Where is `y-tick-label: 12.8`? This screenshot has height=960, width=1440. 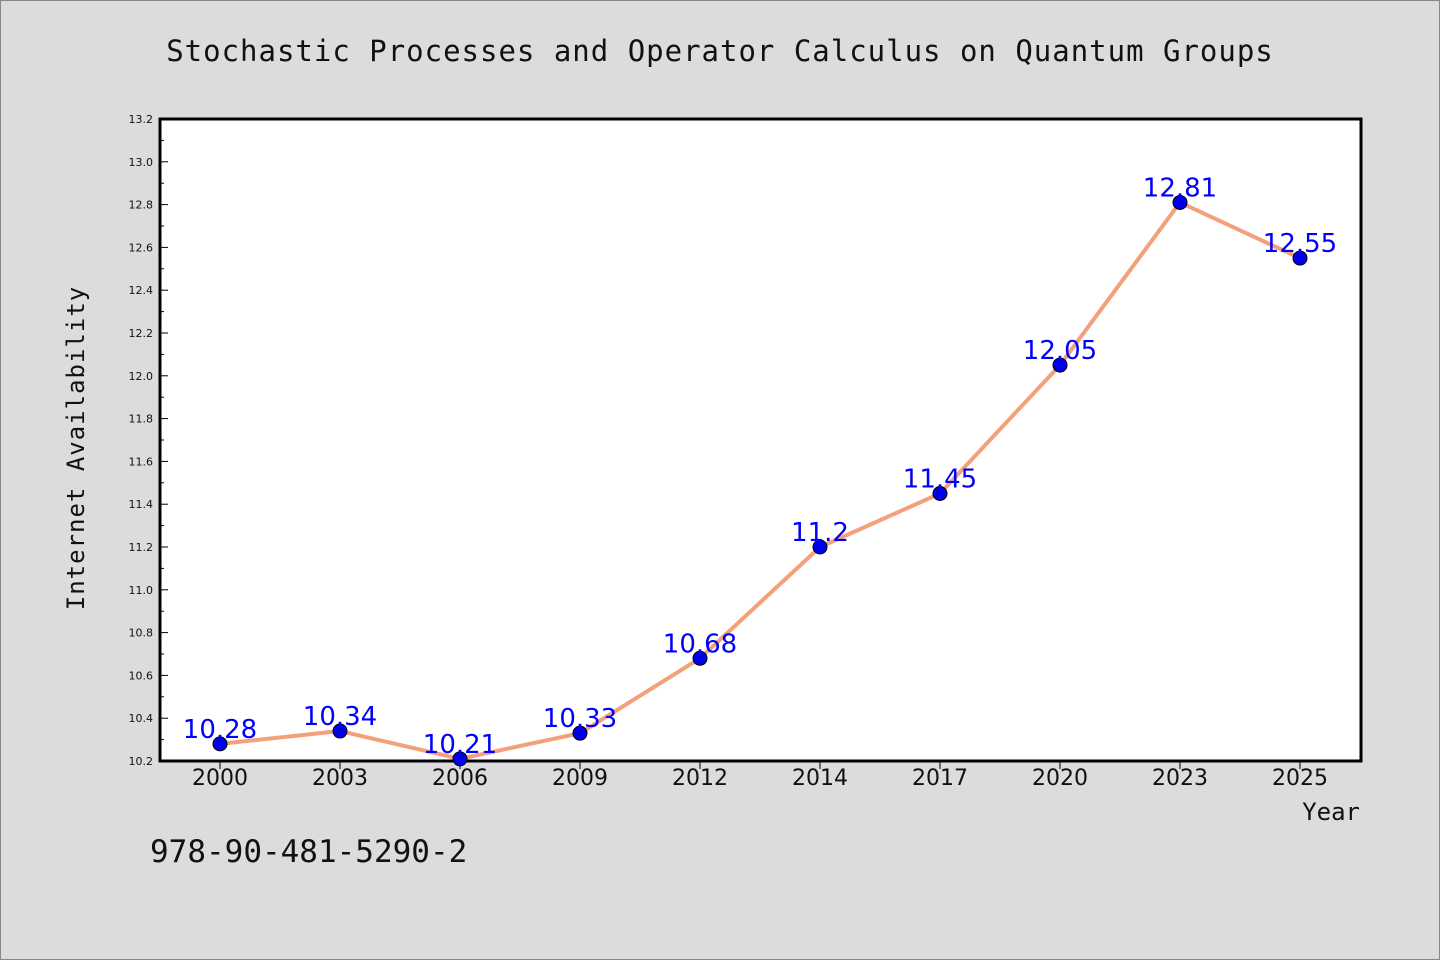 y-tick-label: 12.8 is located at coordinates (141, 205).